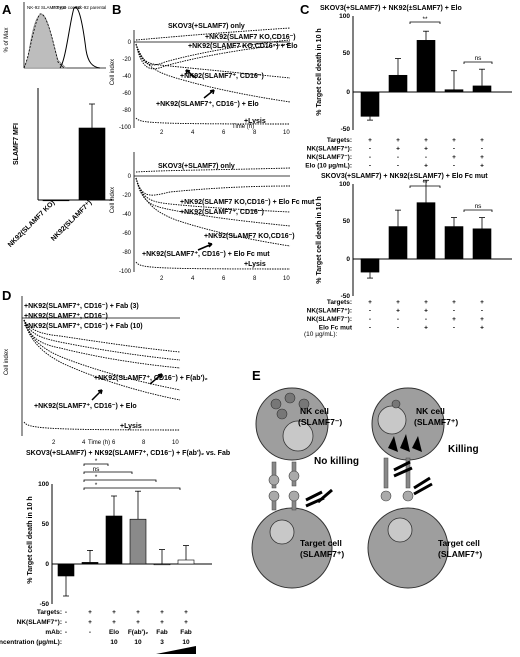 This screenshot has width=520, height=657. What do you see at coordinates (207, 104) in the screenshot?
I see `b-top-curve-label: +NK92(SLAMF7⁺, CD16⁻) + Elo` at bounding box center [207, 104].